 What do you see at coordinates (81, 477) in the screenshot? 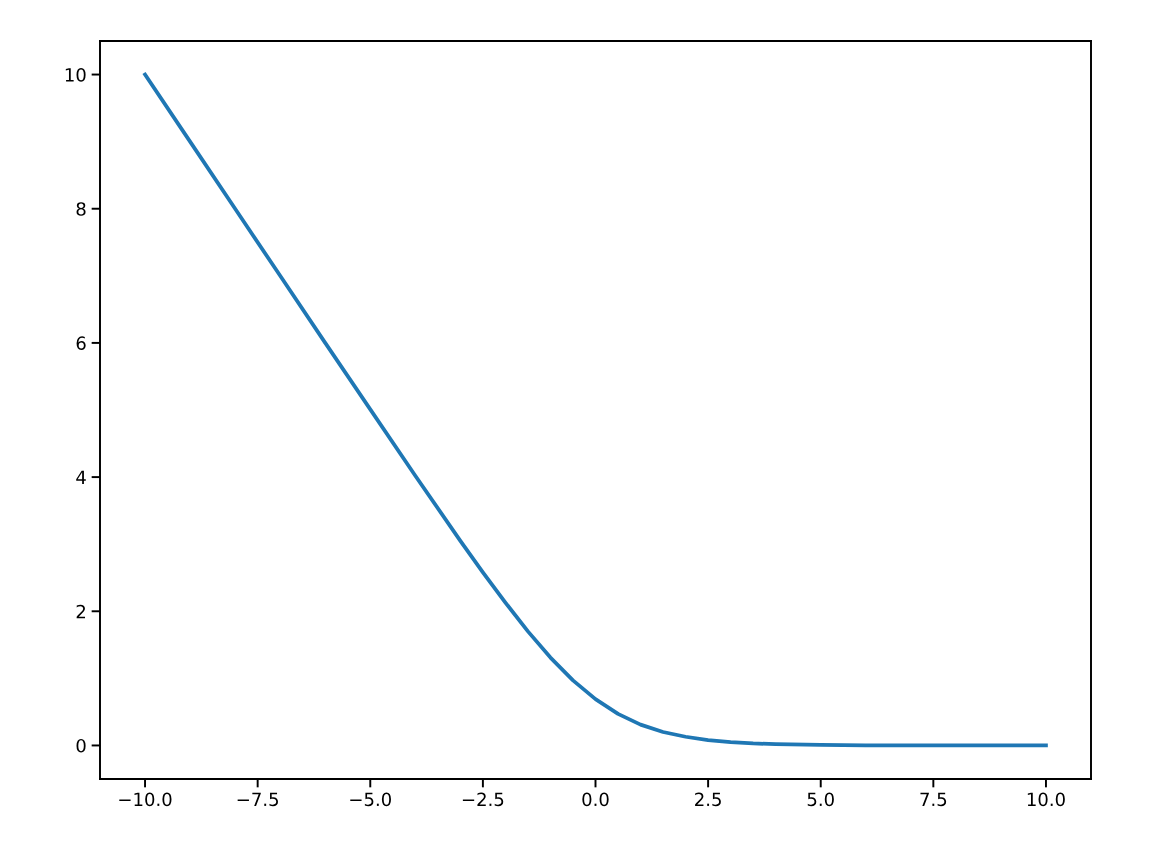
I see `y-tick-label: 4` at bounding box center [81, 477].